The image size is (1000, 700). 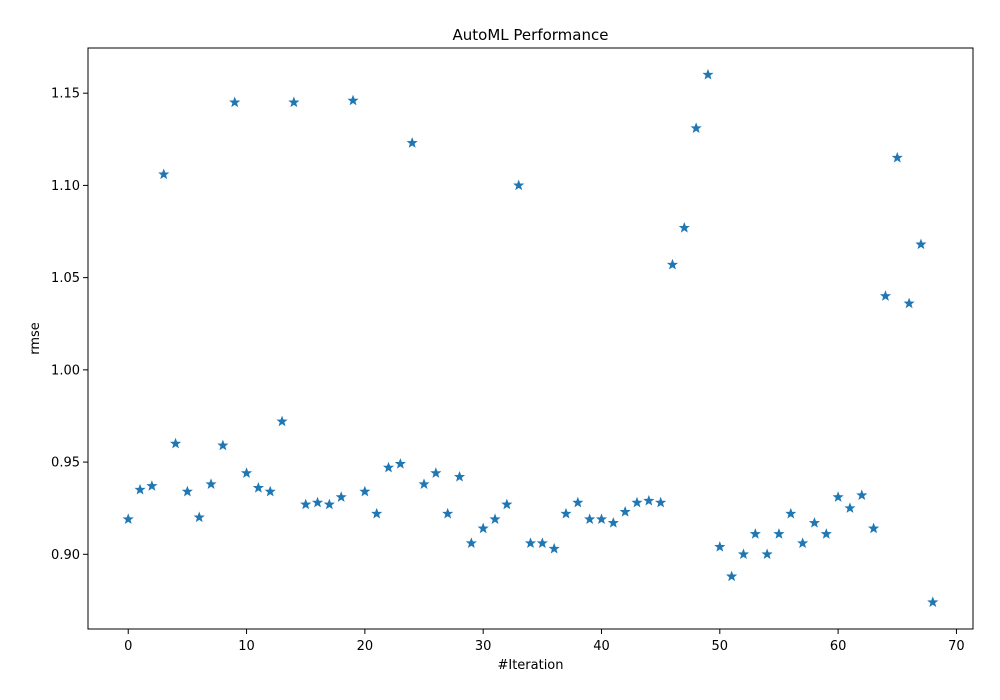 I want to click on x-tick-label: 0, so click(x=128, y=646).